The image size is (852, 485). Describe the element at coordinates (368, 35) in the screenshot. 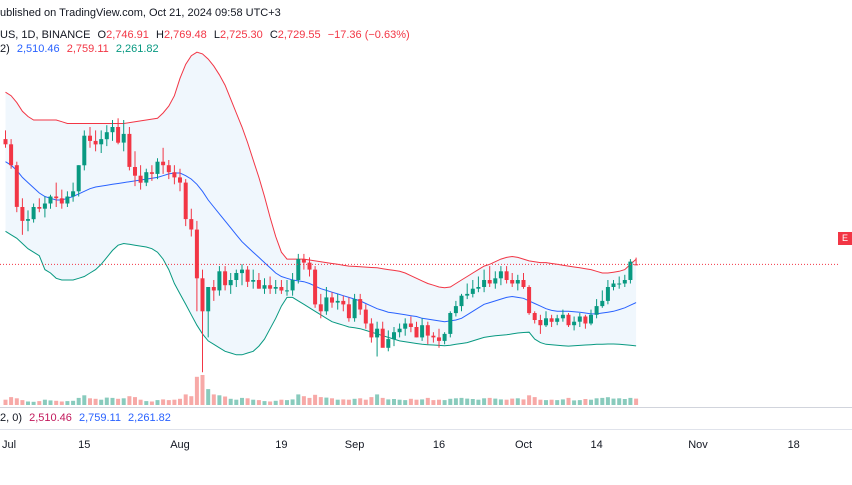

I see `change-value: −17.36 (−0.63%)` at that location.